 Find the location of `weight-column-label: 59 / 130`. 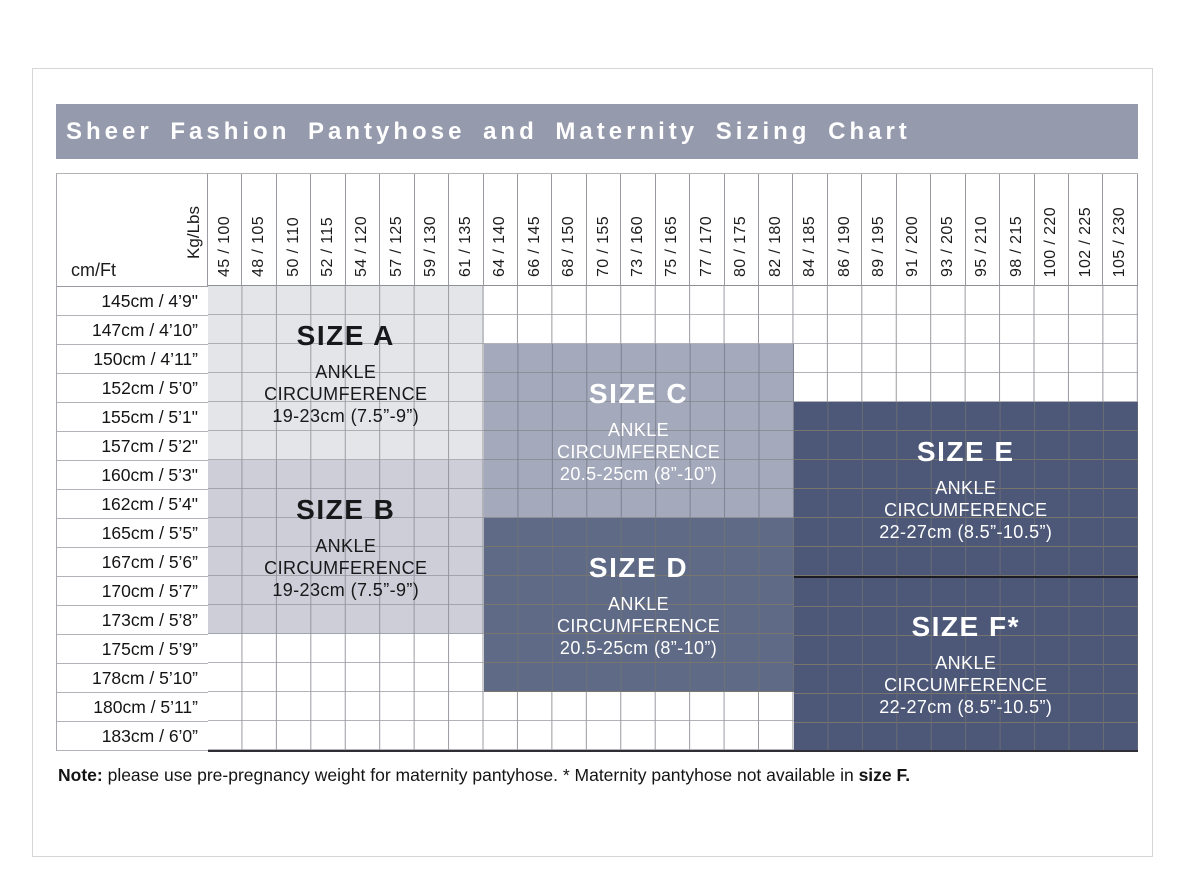

weight-column-label: 59 / 130 is located at coordinates (431, 246).